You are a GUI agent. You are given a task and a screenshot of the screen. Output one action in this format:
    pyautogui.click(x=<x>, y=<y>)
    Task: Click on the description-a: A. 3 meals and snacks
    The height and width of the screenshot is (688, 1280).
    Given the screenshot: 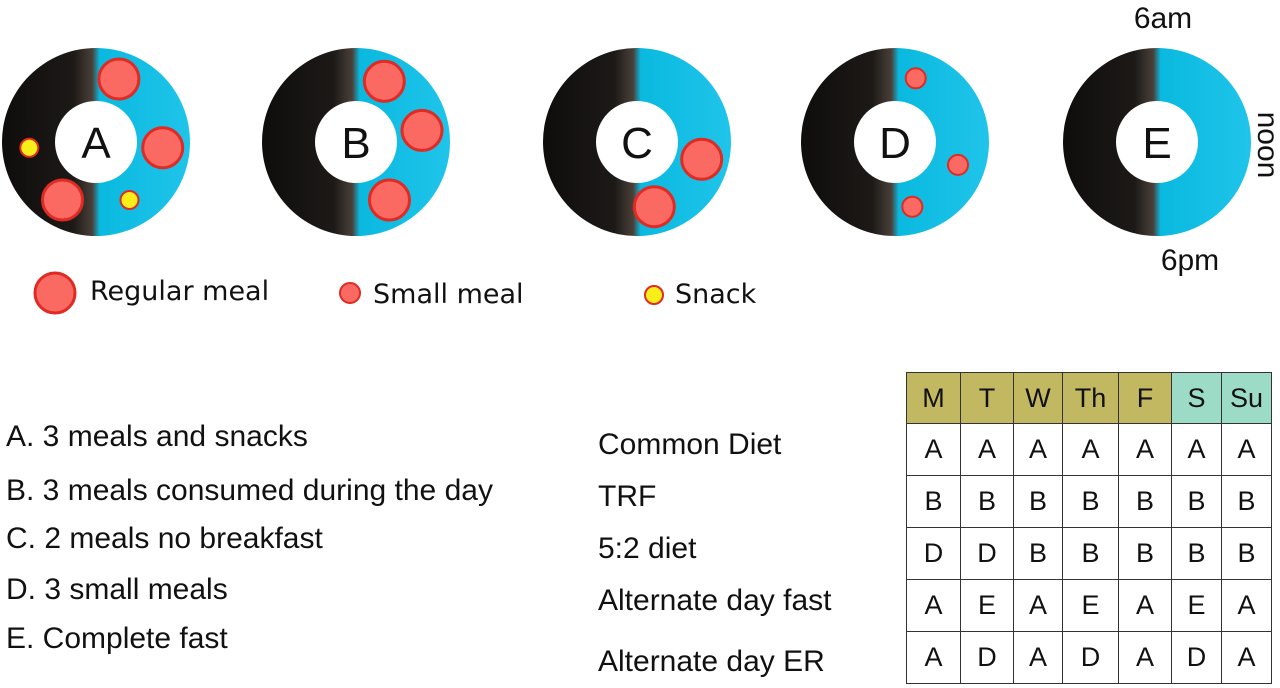 What is the action you would take?
    pyautogui.click(x=157, y=436)
    